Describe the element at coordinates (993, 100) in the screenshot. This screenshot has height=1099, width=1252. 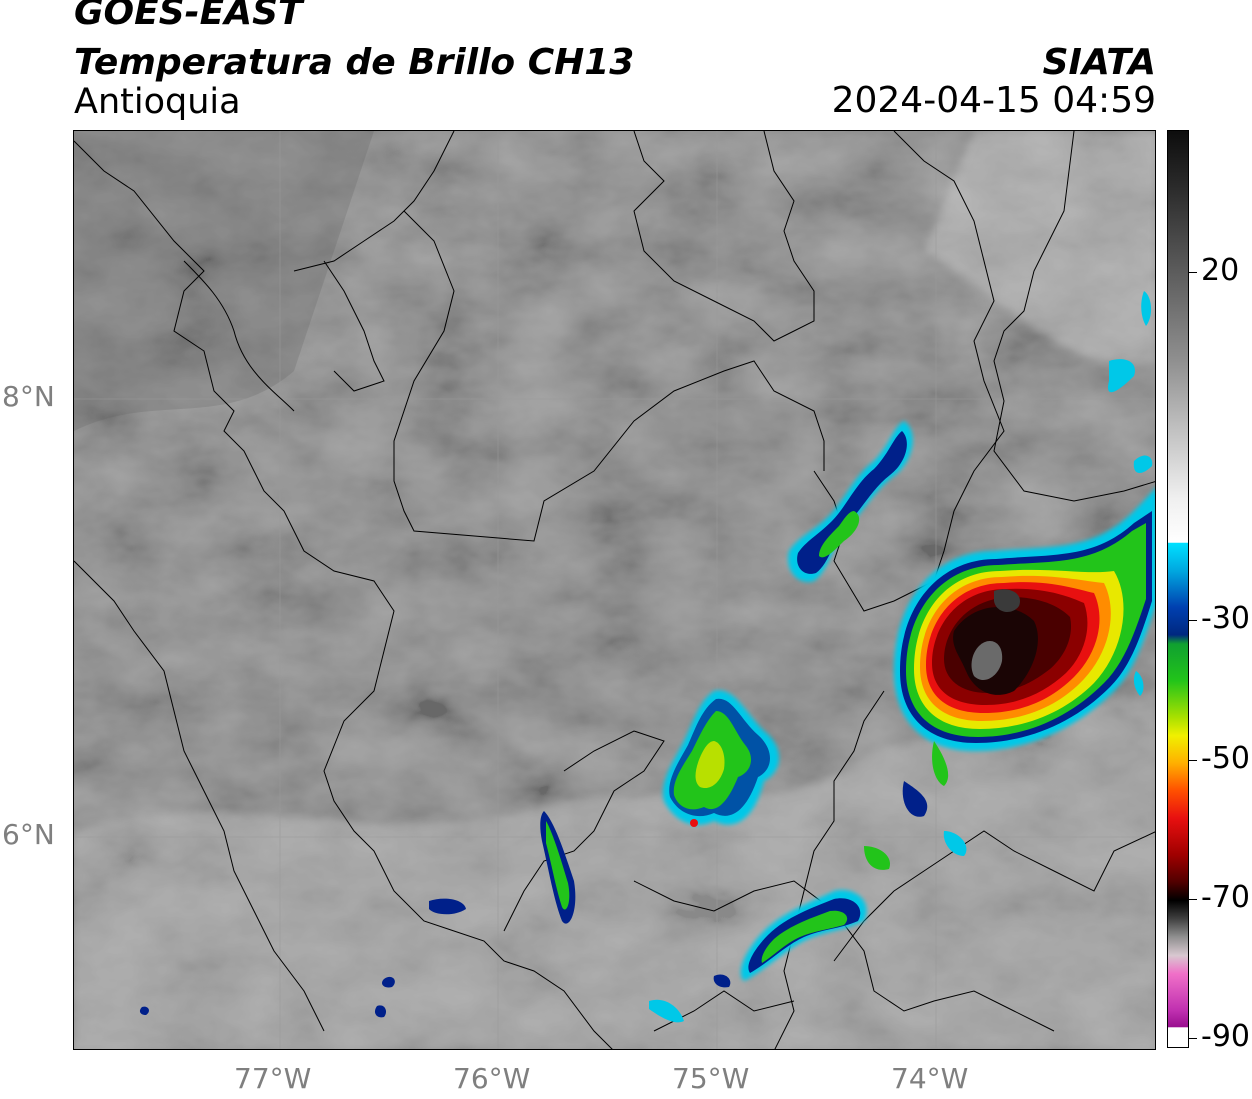
I see `timestamp: 2024-04-15 04:59` at that location.